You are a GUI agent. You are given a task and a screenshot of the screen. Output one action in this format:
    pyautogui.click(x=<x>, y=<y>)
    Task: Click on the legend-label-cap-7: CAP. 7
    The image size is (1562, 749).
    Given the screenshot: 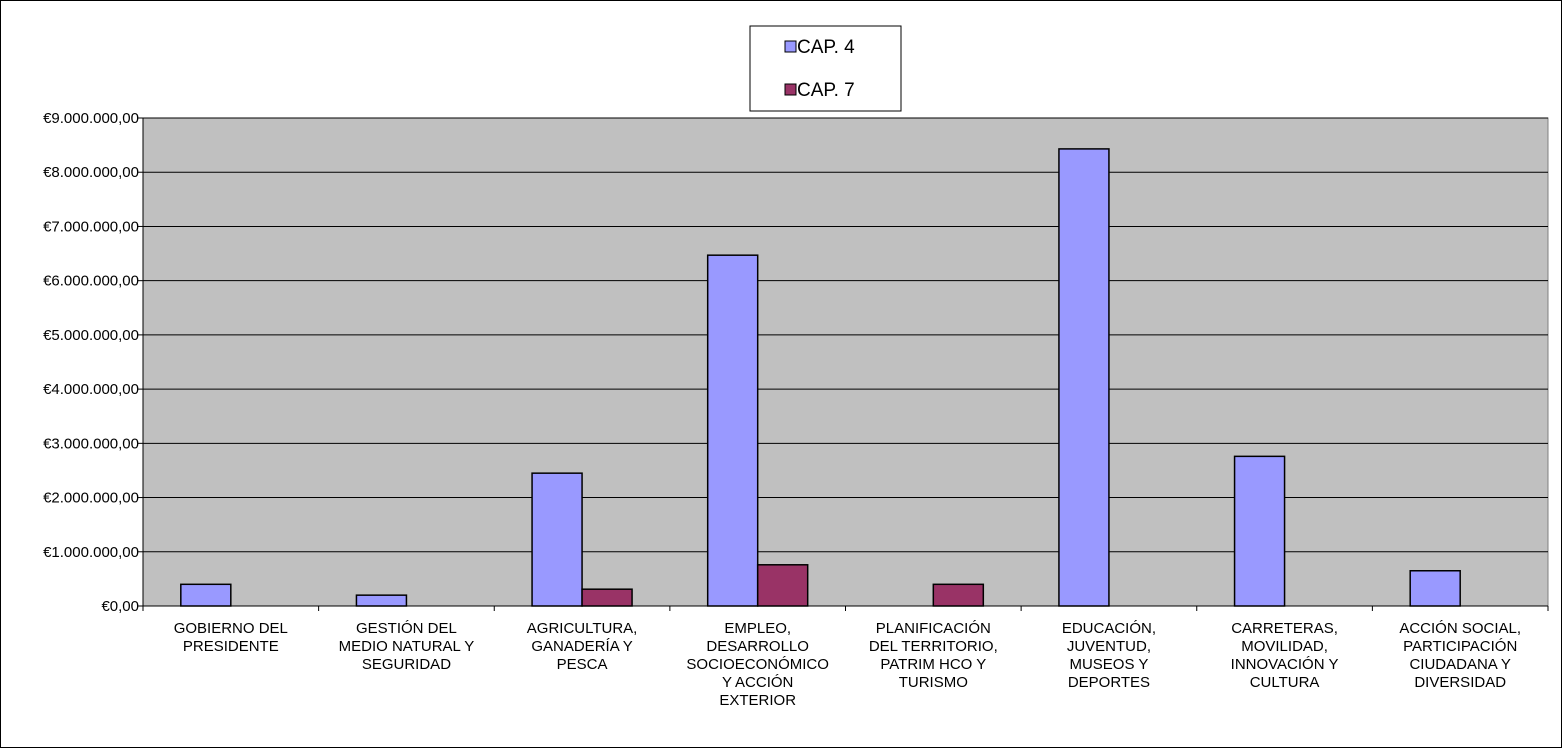 What is the action you would take?
    pyautogui.click(x=826, y=90)
    